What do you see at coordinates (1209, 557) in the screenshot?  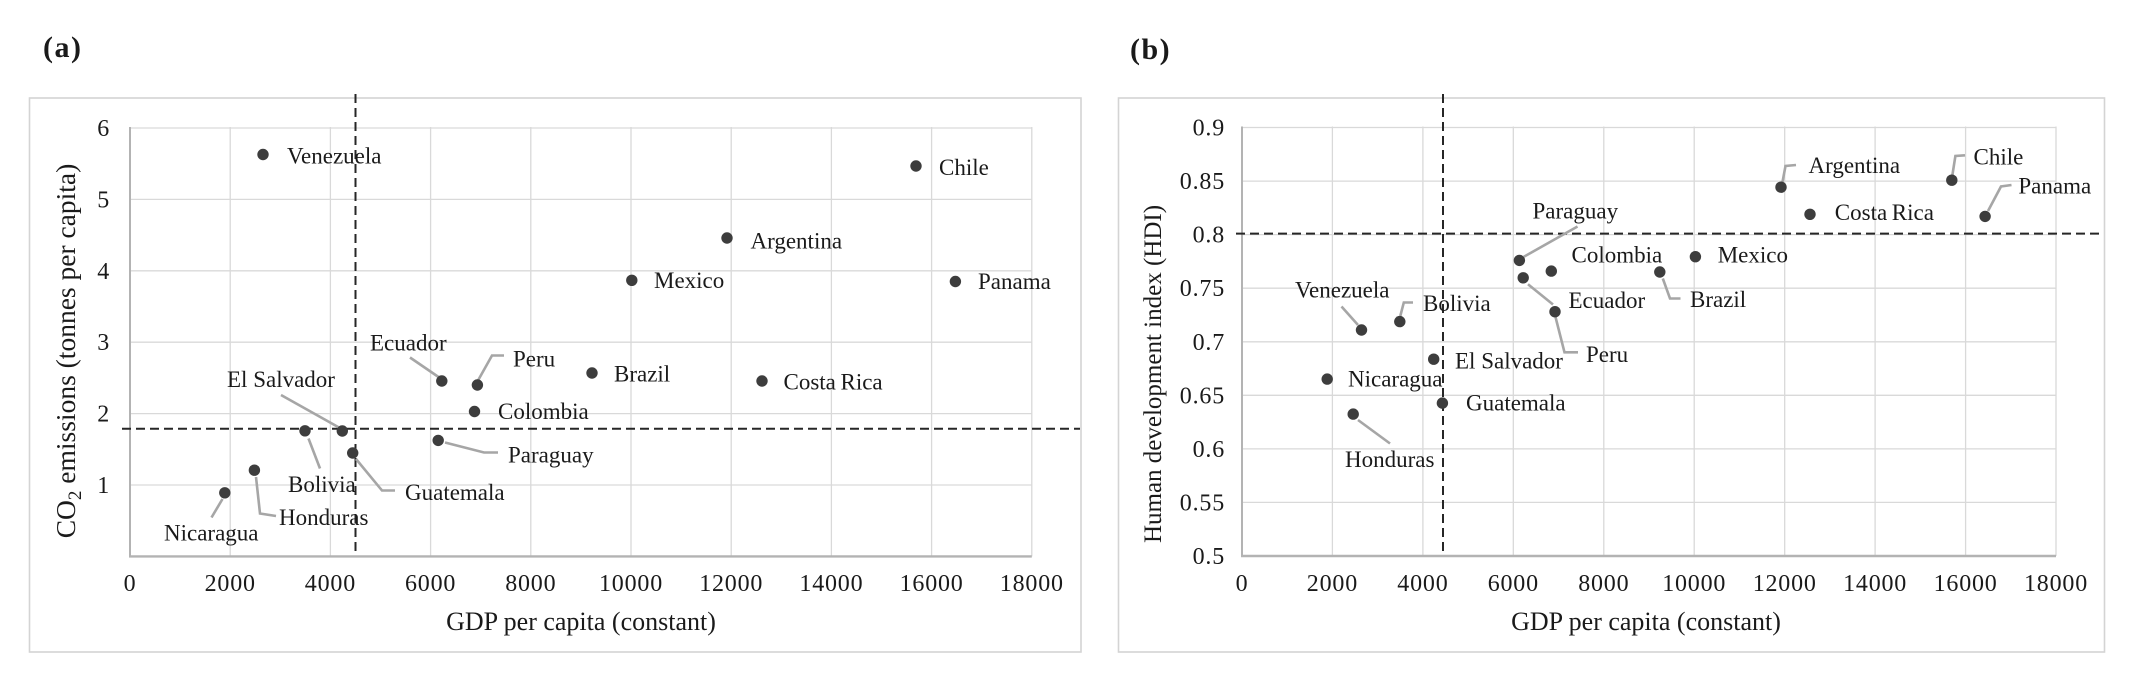 I see `svg-text: 0.5` at bounding box center [1209, 557].